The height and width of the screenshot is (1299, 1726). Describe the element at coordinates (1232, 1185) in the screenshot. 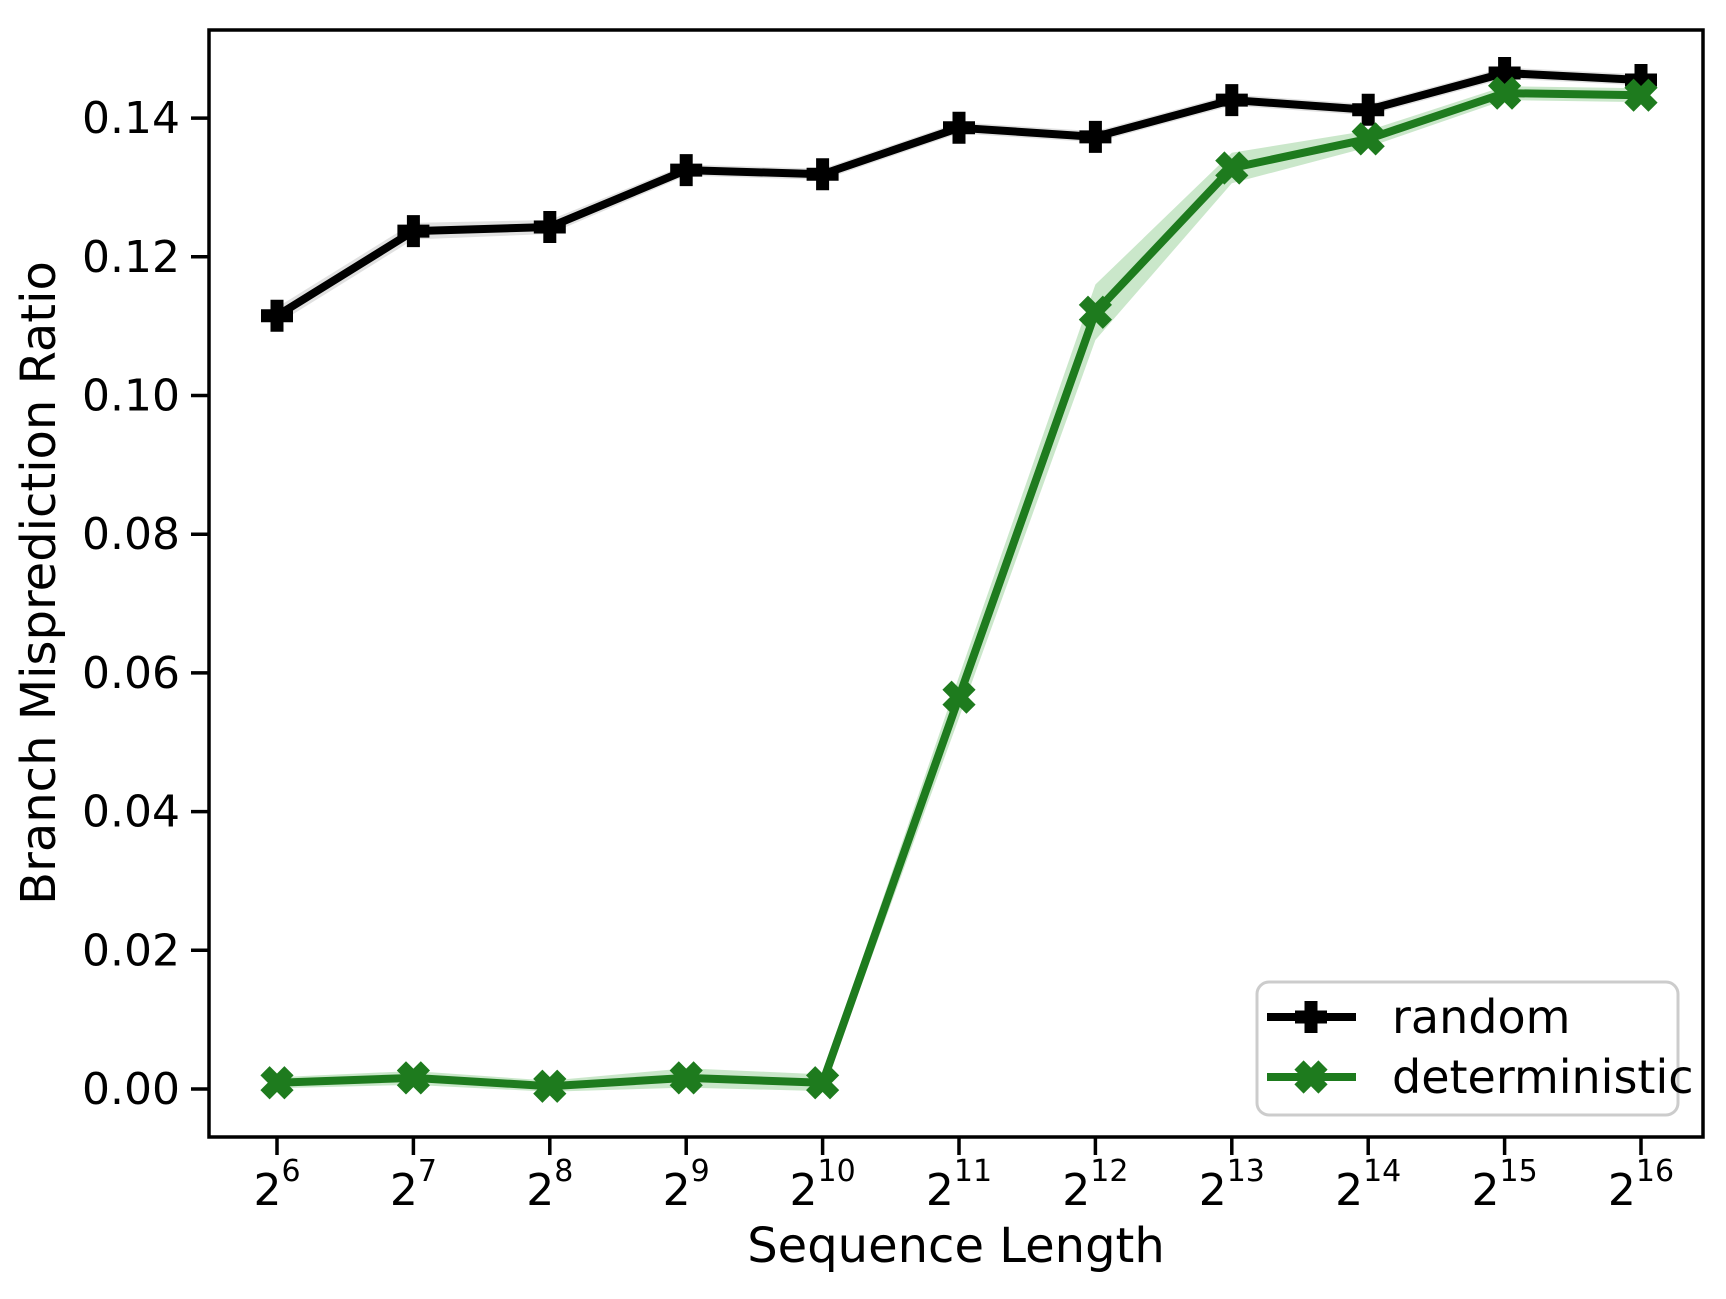

I see `x-tick-label: 213` at that location.